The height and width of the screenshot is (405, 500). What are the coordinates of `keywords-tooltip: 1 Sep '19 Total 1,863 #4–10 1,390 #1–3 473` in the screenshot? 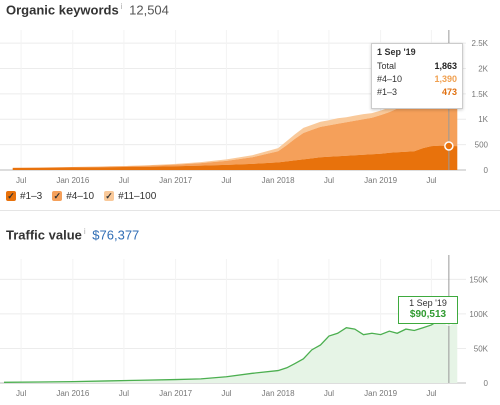 It's located at (417, 76).